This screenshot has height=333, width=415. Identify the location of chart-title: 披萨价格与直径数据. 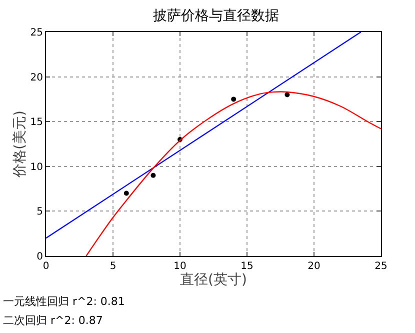
(215, 16).